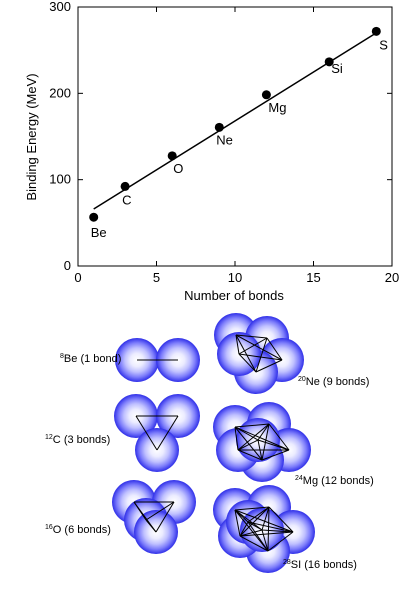  I want to click on cluster-si, so click(264, 529).